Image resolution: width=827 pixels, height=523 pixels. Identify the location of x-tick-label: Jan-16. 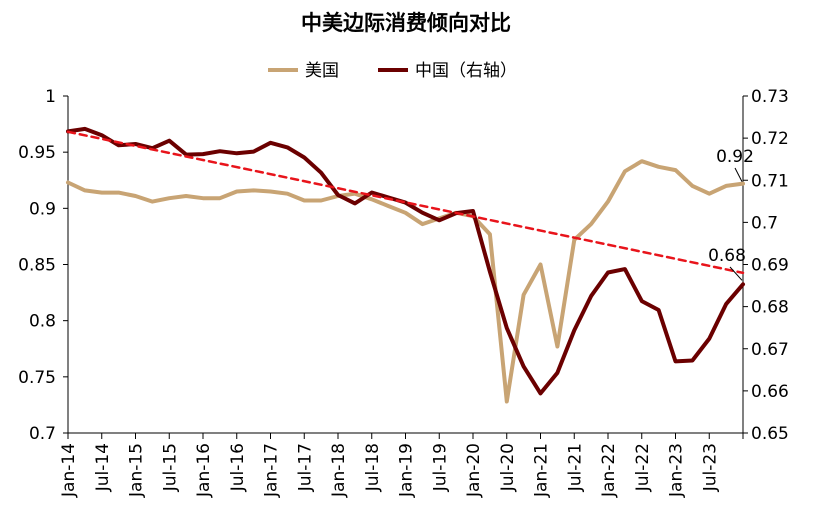
(204, 470).